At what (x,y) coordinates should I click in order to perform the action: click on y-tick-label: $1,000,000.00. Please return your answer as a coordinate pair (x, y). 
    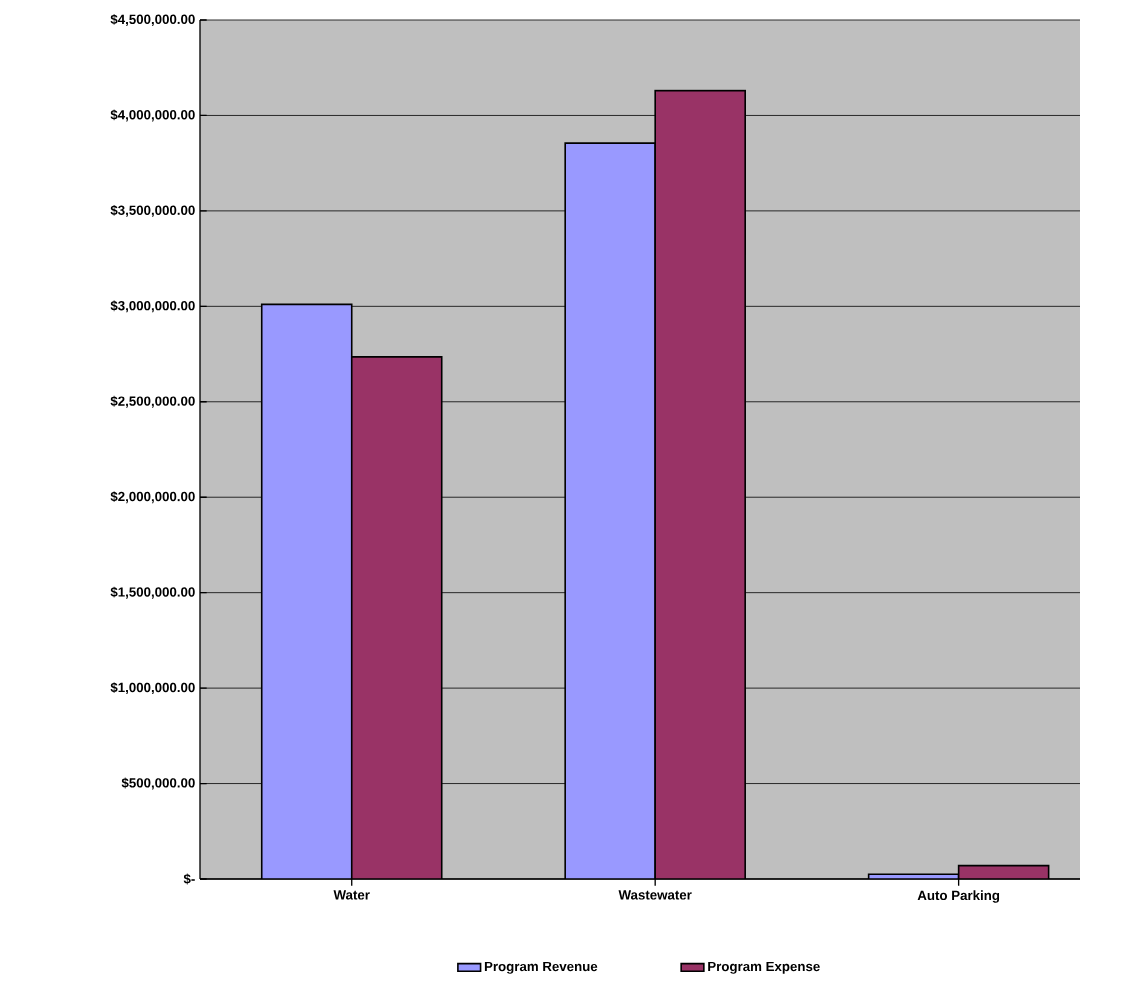
    Looking at the image, I should click on (152, 688).